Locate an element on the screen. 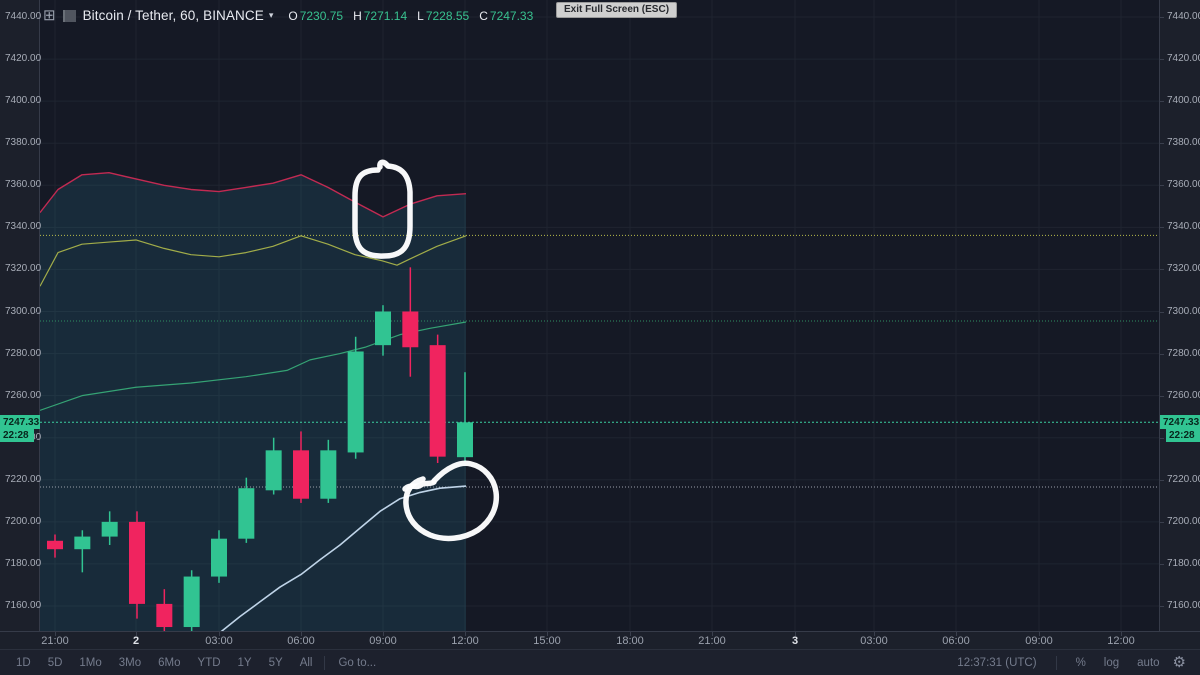  toolbar-right: 12:37:31 (UTC) % log auto ⚙ is located at coordinates (1075, 663).